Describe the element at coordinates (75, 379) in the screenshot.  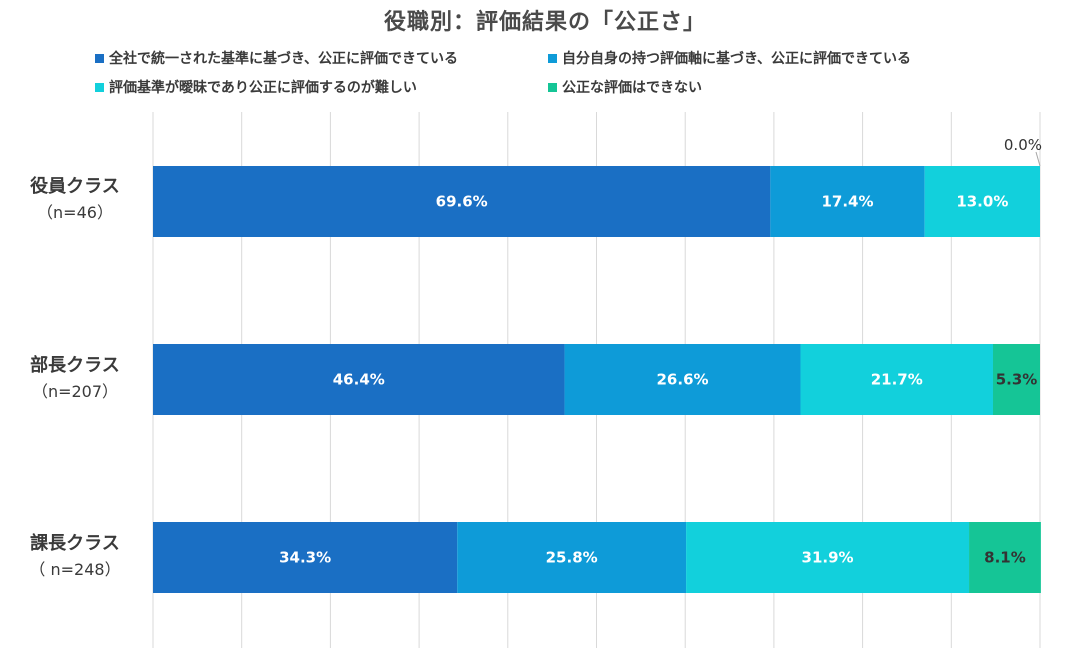
I see `category-label-department-manager: 部長クラス （n=207）` at that location.